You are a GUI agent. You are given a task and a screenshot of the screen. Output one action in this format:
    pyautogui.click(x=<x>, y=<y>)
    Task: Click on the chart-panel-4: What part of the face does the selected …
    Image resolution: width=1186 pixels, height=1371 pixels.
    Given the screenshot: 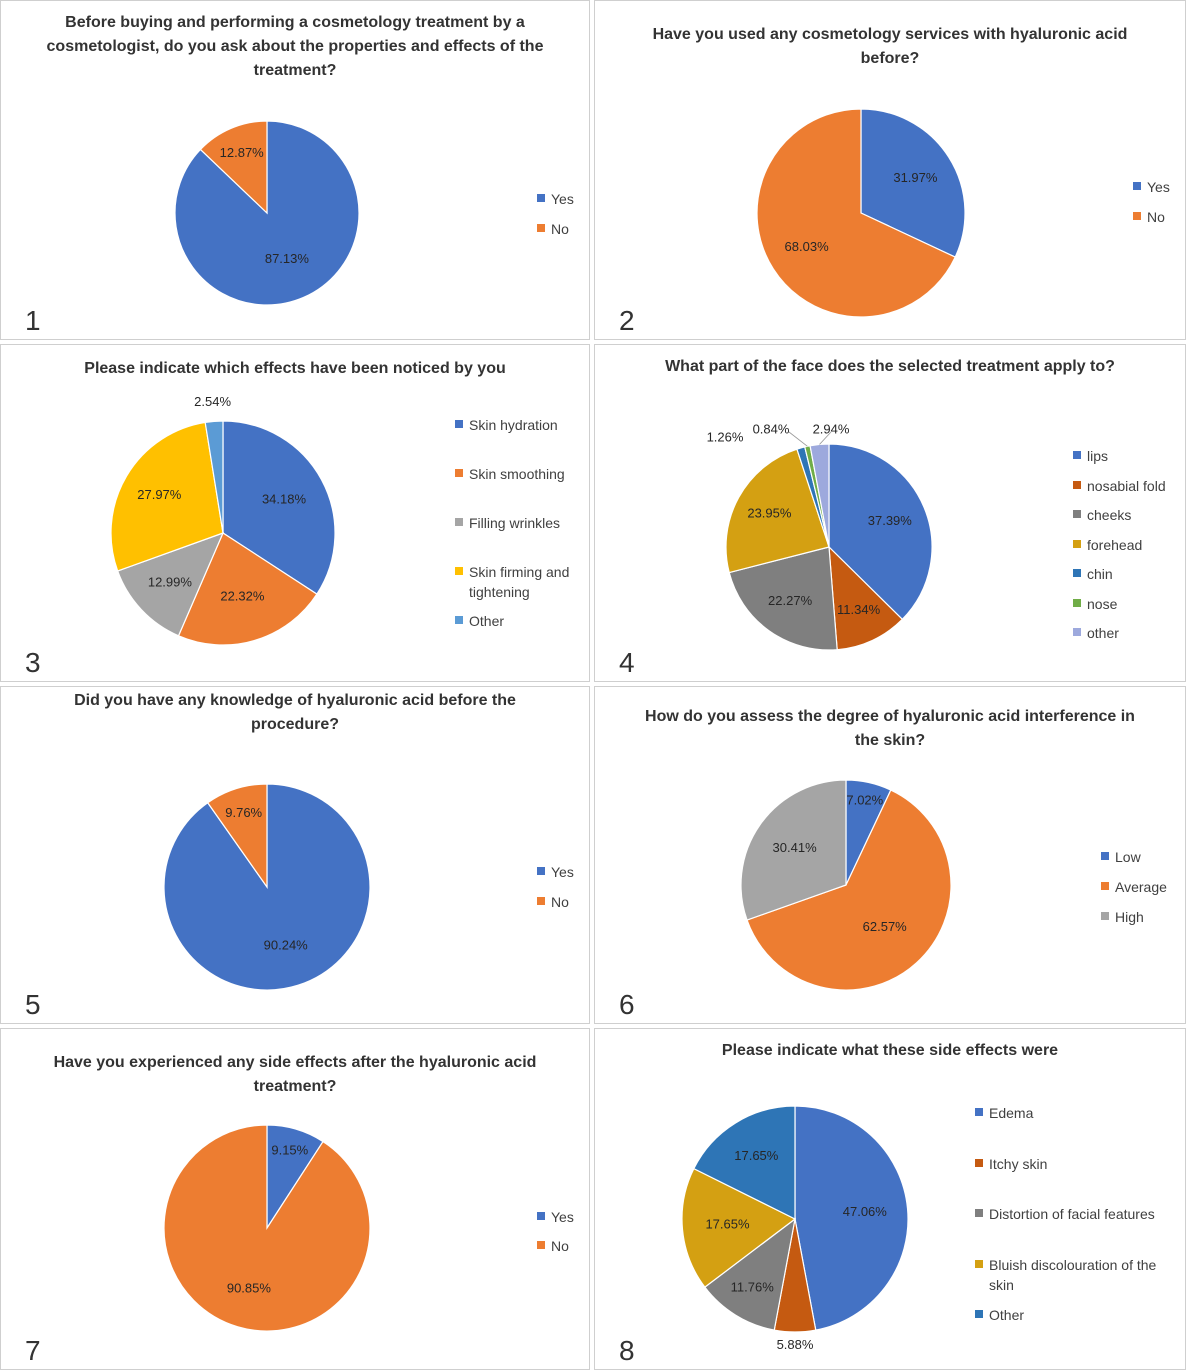 What is the action you would take?
    pyautogui.click(x=890, y=513)
    